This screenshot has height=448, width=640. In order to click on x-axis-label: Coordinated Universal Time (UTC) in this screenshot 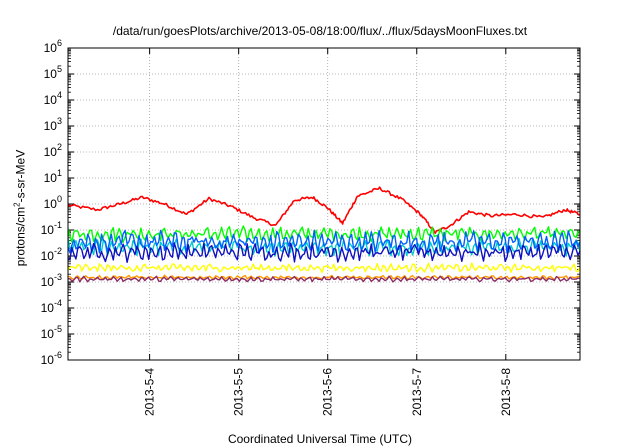, I will do `click(320, 439)`.